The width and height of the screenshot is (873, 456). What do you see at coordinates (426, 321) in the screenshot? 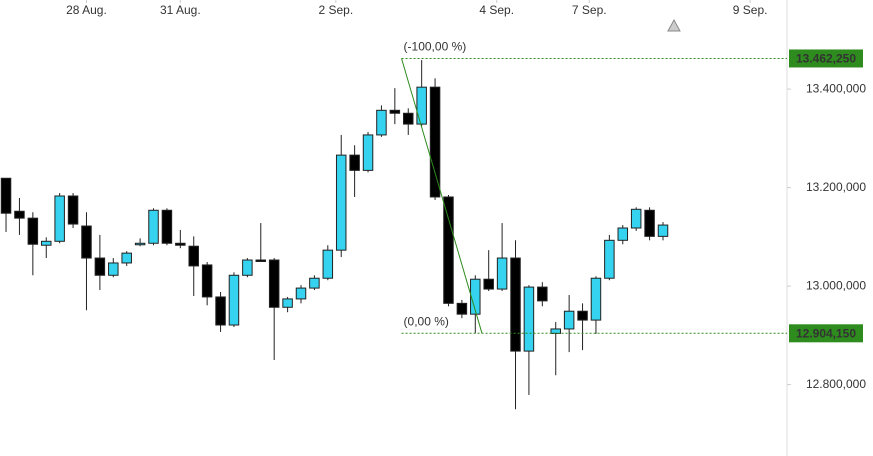
I see `fib-level-text: (0,00 %)` at bounding box center [426, 321].